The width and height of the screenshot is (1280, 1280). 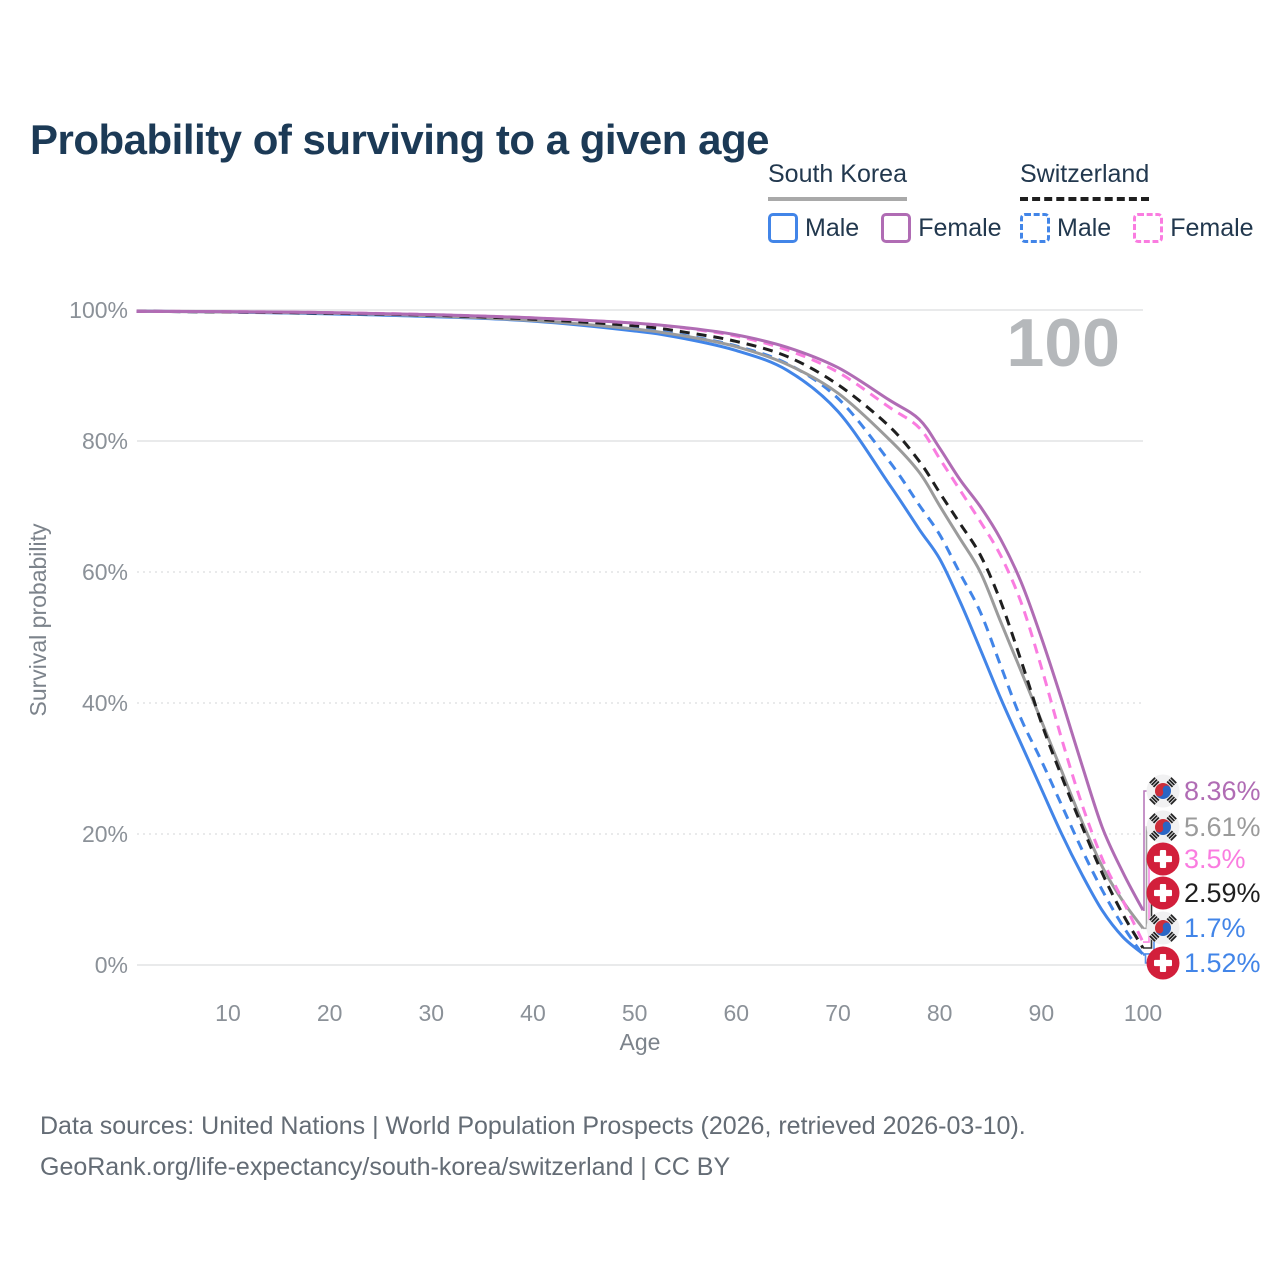 I want to click on female-dashed-swatch-icon, so click(x=1148, y=228).